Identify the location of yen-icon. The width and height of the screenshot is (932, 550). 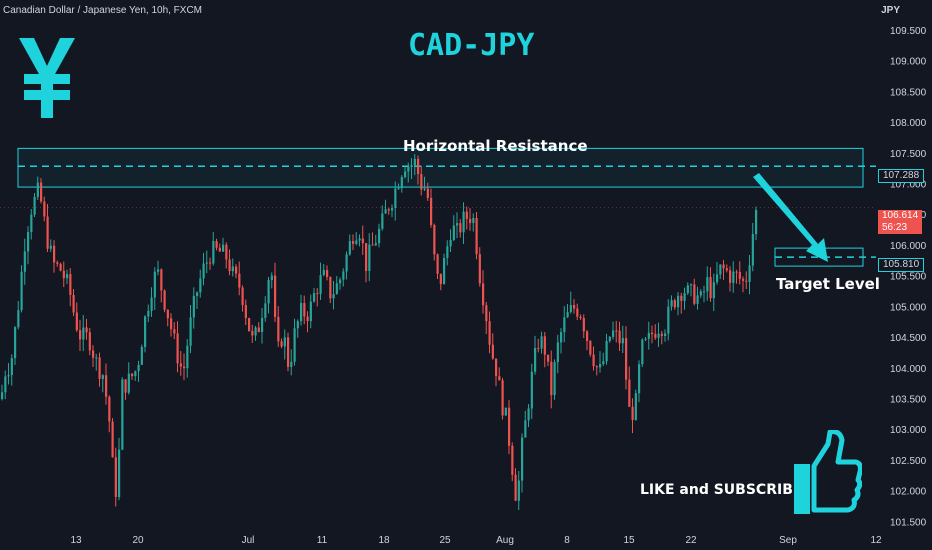
(47, 78).